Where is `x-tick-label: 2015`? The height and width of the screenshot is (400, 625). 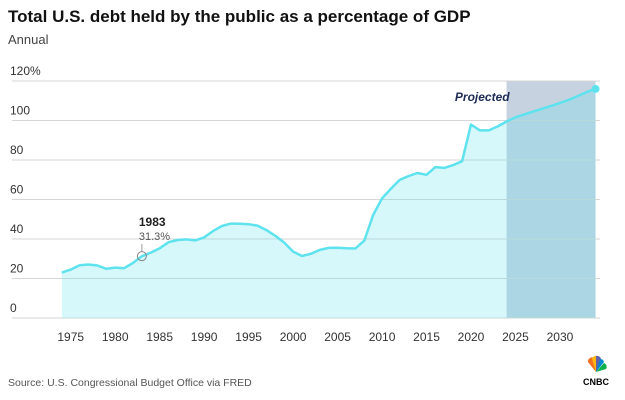
x-tick-label: 2015 is located at coordinates (426, 337).